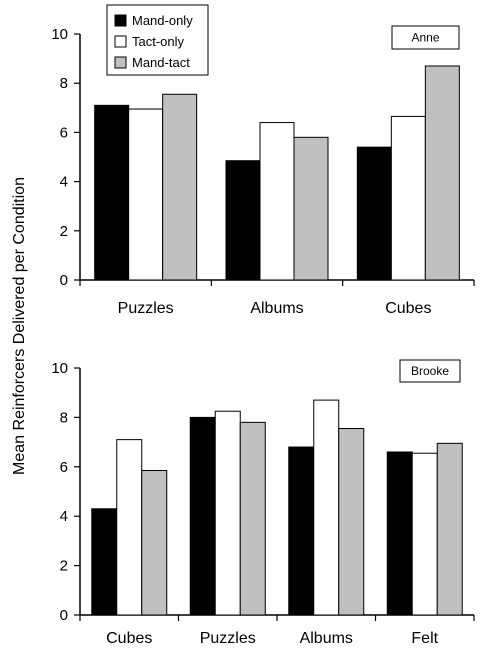 The image size is (484, 657). Describe the element at coordinates (424, 638) in the screenshot. I see `x-tick-label: Felt` at that location.